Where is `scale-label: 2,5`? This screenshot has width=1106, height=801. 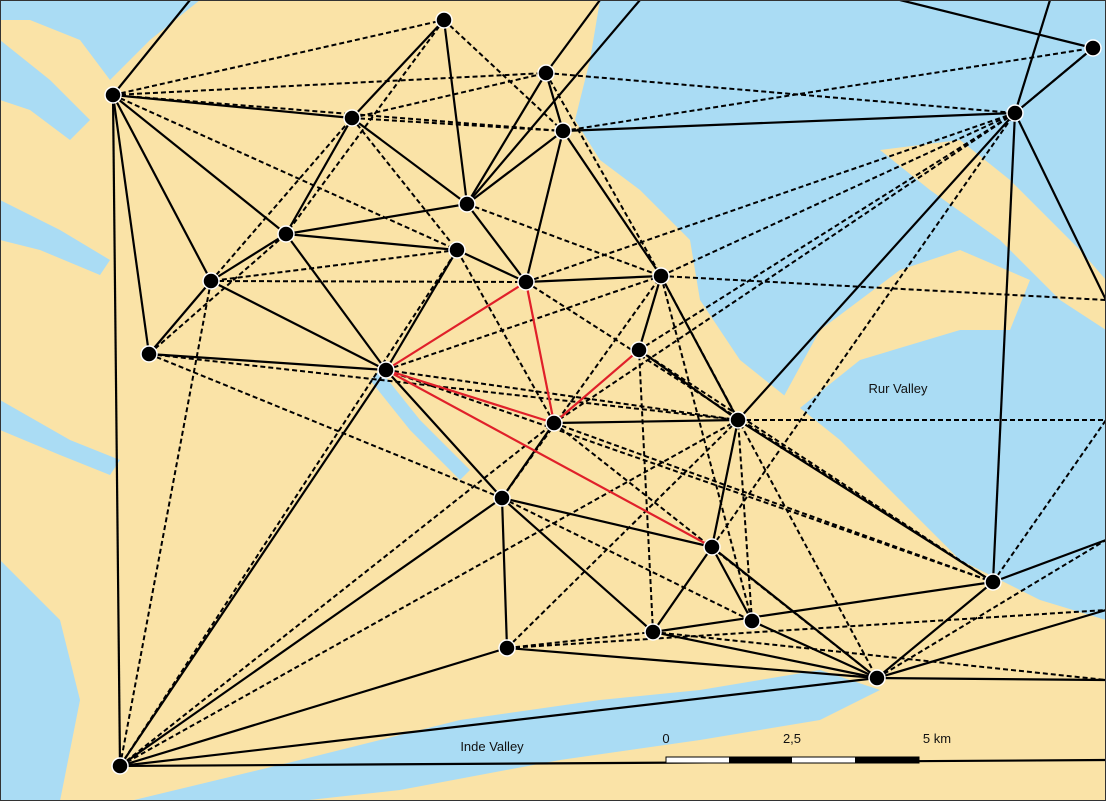 scale-label: 2,5 is located at coordinates (792, 738).